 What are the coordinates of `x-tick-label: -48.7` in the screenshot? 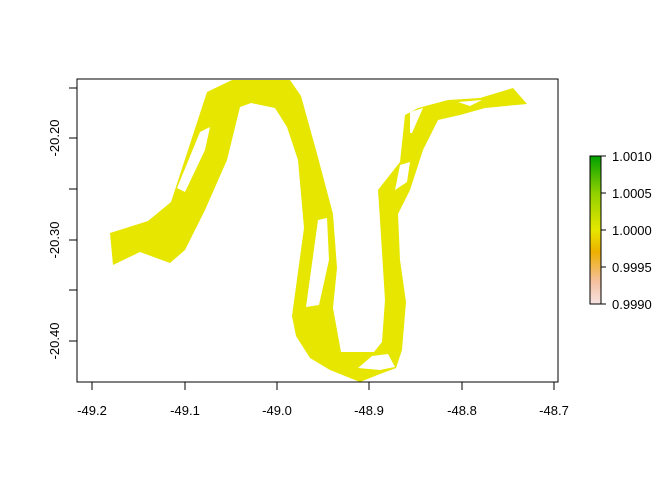 It's located at (554, 410).